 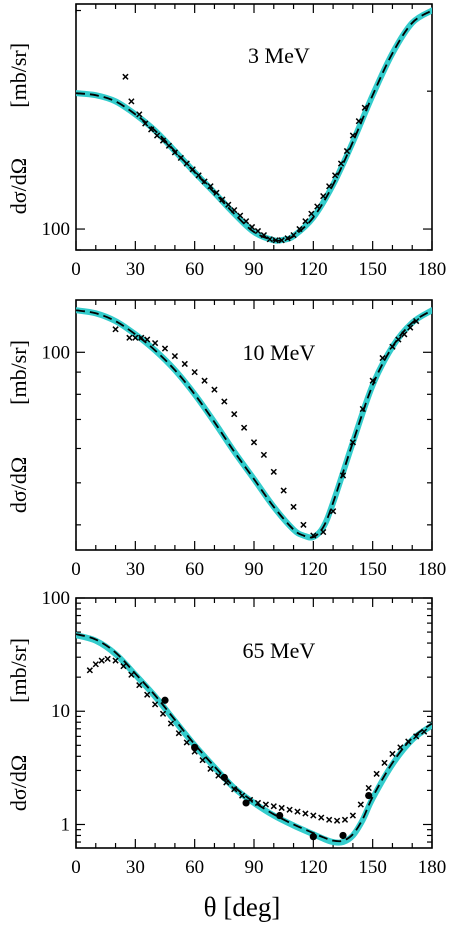 What do you see at coordinates (18, 186) in the screenshot?
I see `y-axis-label: dσ/dΩ` at bounding box center [18, 186].